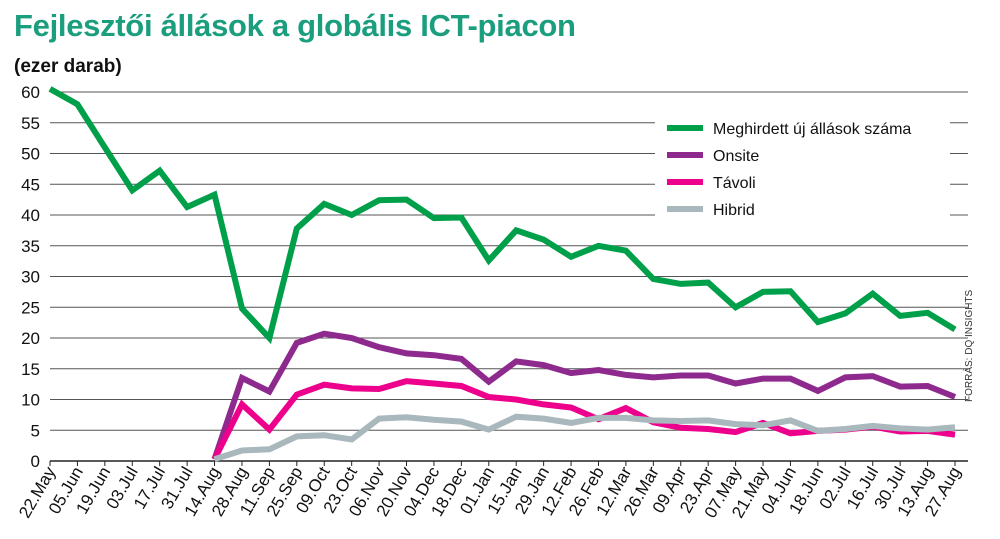  I want to click on series-line, so click(584, 438).